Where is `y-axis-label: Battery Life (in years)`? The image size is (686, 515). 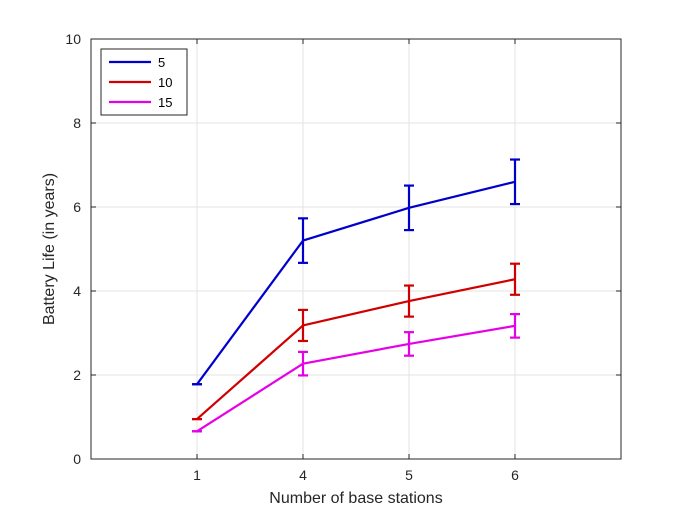
y-axis-label: Battery Life (in years) is located at coordinates (49, 249).